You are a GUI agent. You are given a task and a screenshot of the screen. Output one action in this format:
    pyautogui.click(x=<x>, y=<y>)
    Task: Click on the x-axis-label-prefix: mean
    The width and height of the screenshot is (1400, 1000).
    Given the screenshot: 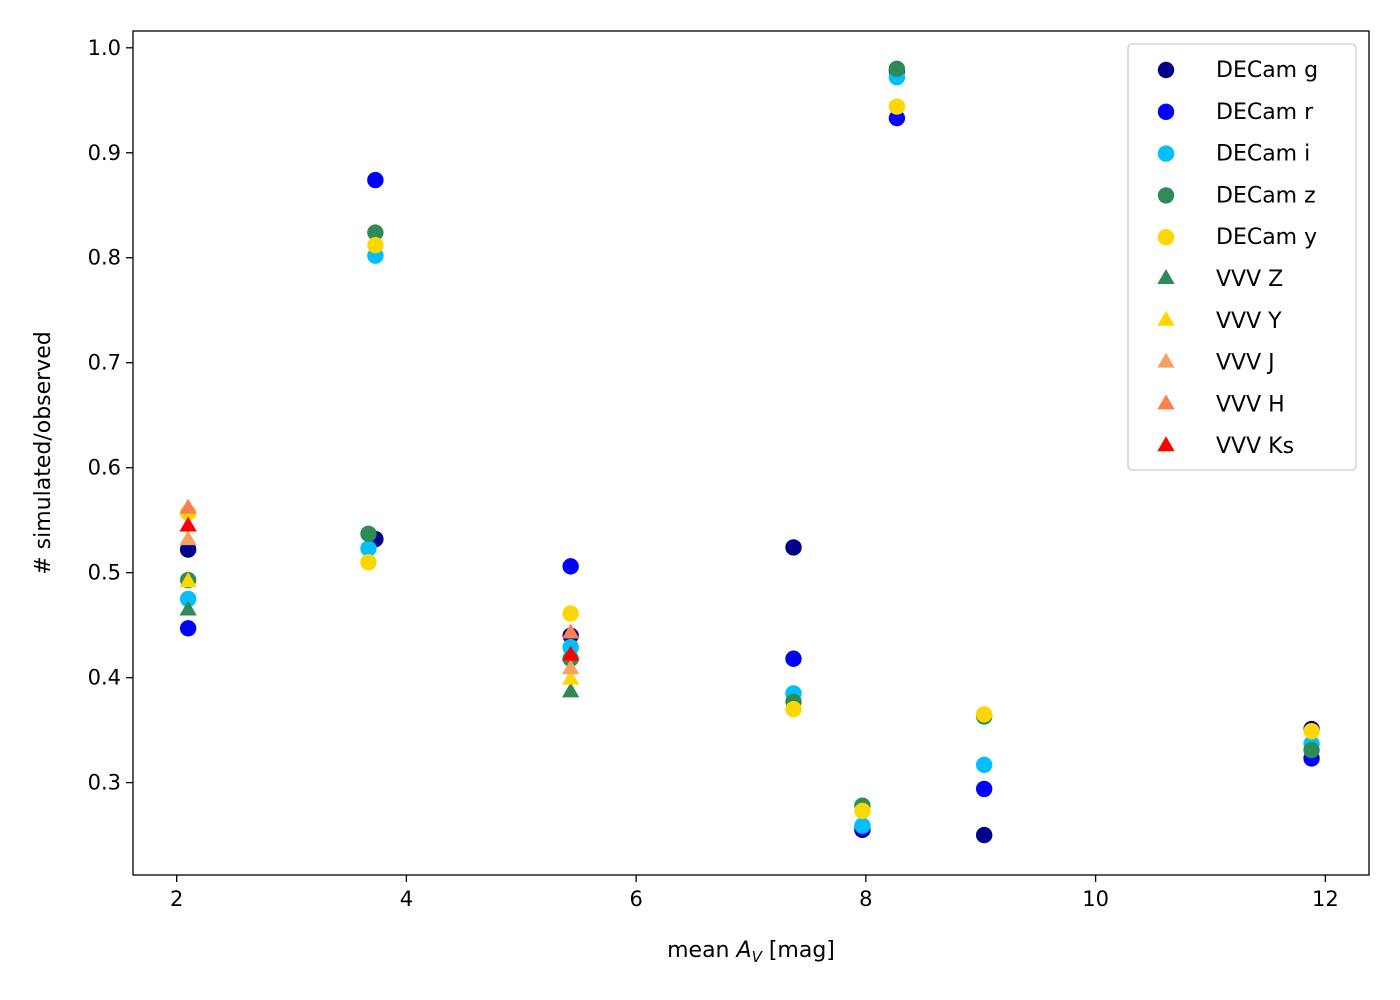 What is the action you would take?
    pyautogui.click(x=701, y=950)
    